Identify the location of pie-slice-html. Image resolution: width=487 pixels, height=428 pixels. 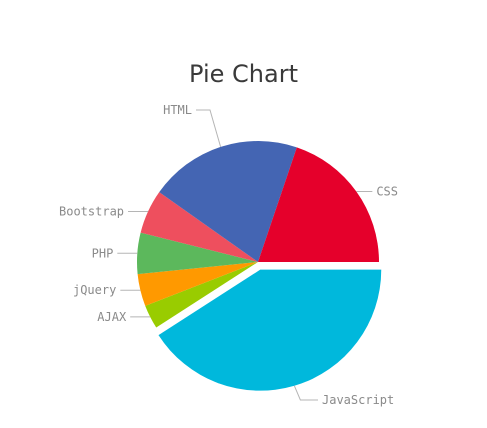
(228, 201).